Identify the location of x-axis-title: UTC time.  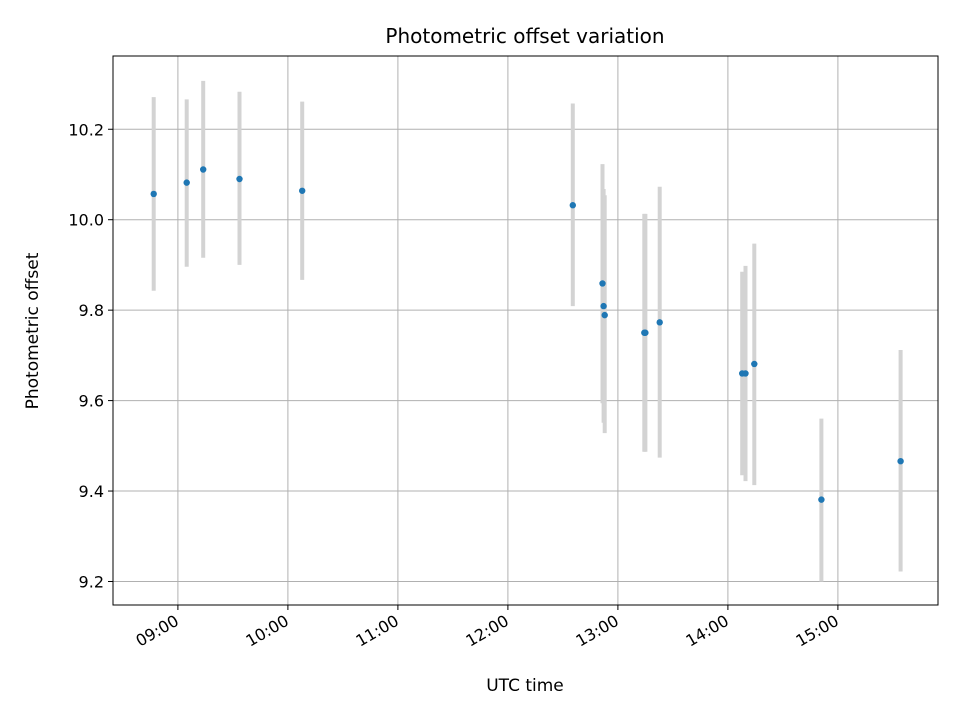
(525, 686).